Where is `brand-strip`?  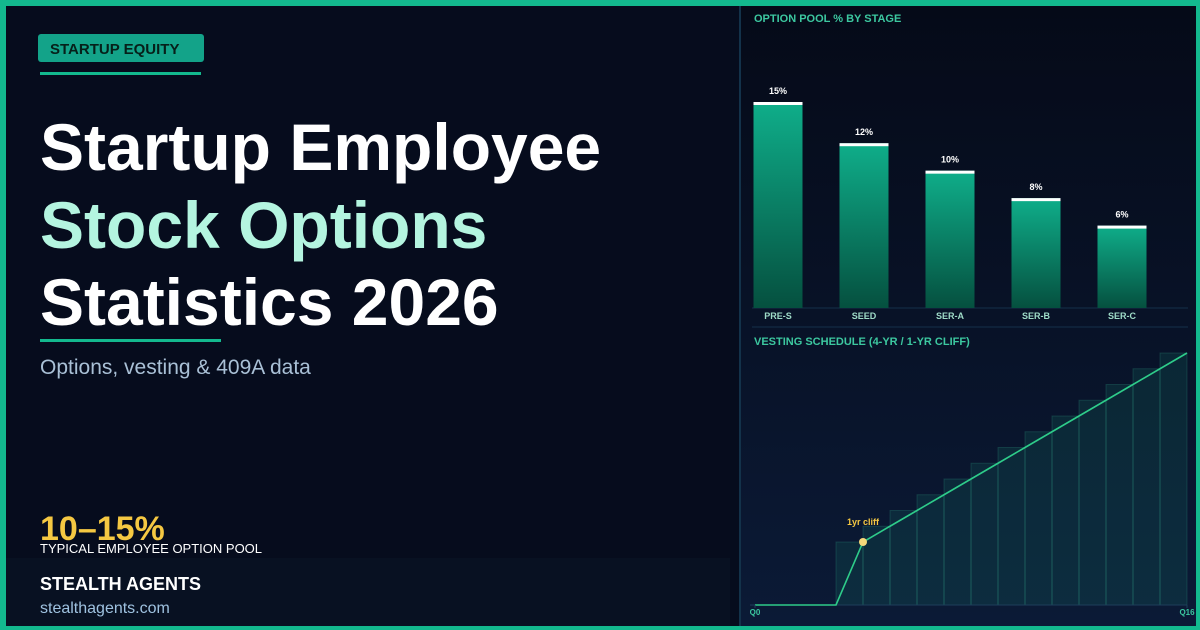
brand-strip is located at coordinates (368, 592).